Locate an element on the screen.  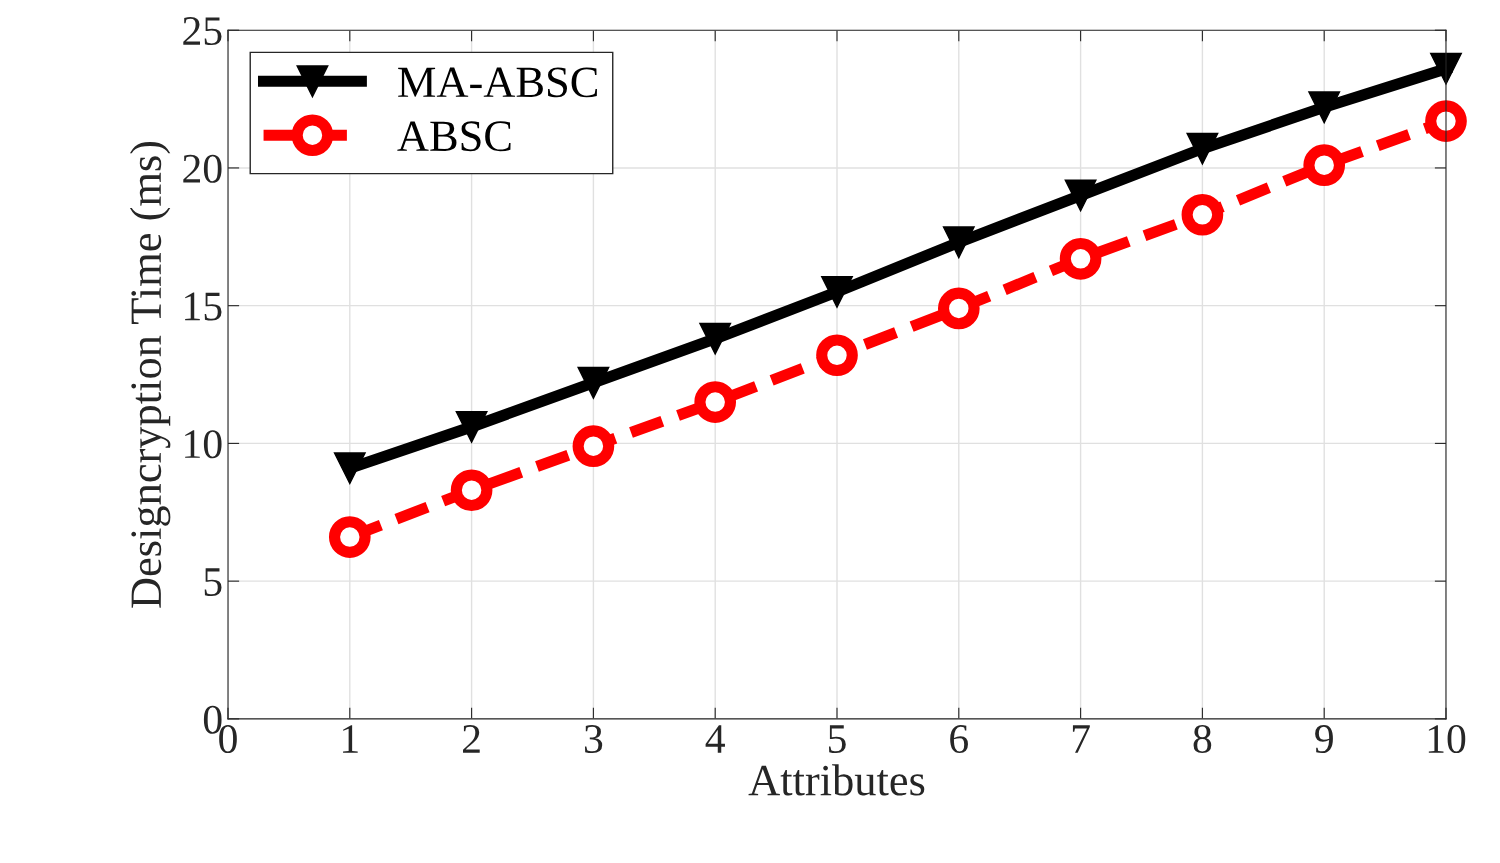
legend-label: MA-ABSC is located at coordinates (497, 82).